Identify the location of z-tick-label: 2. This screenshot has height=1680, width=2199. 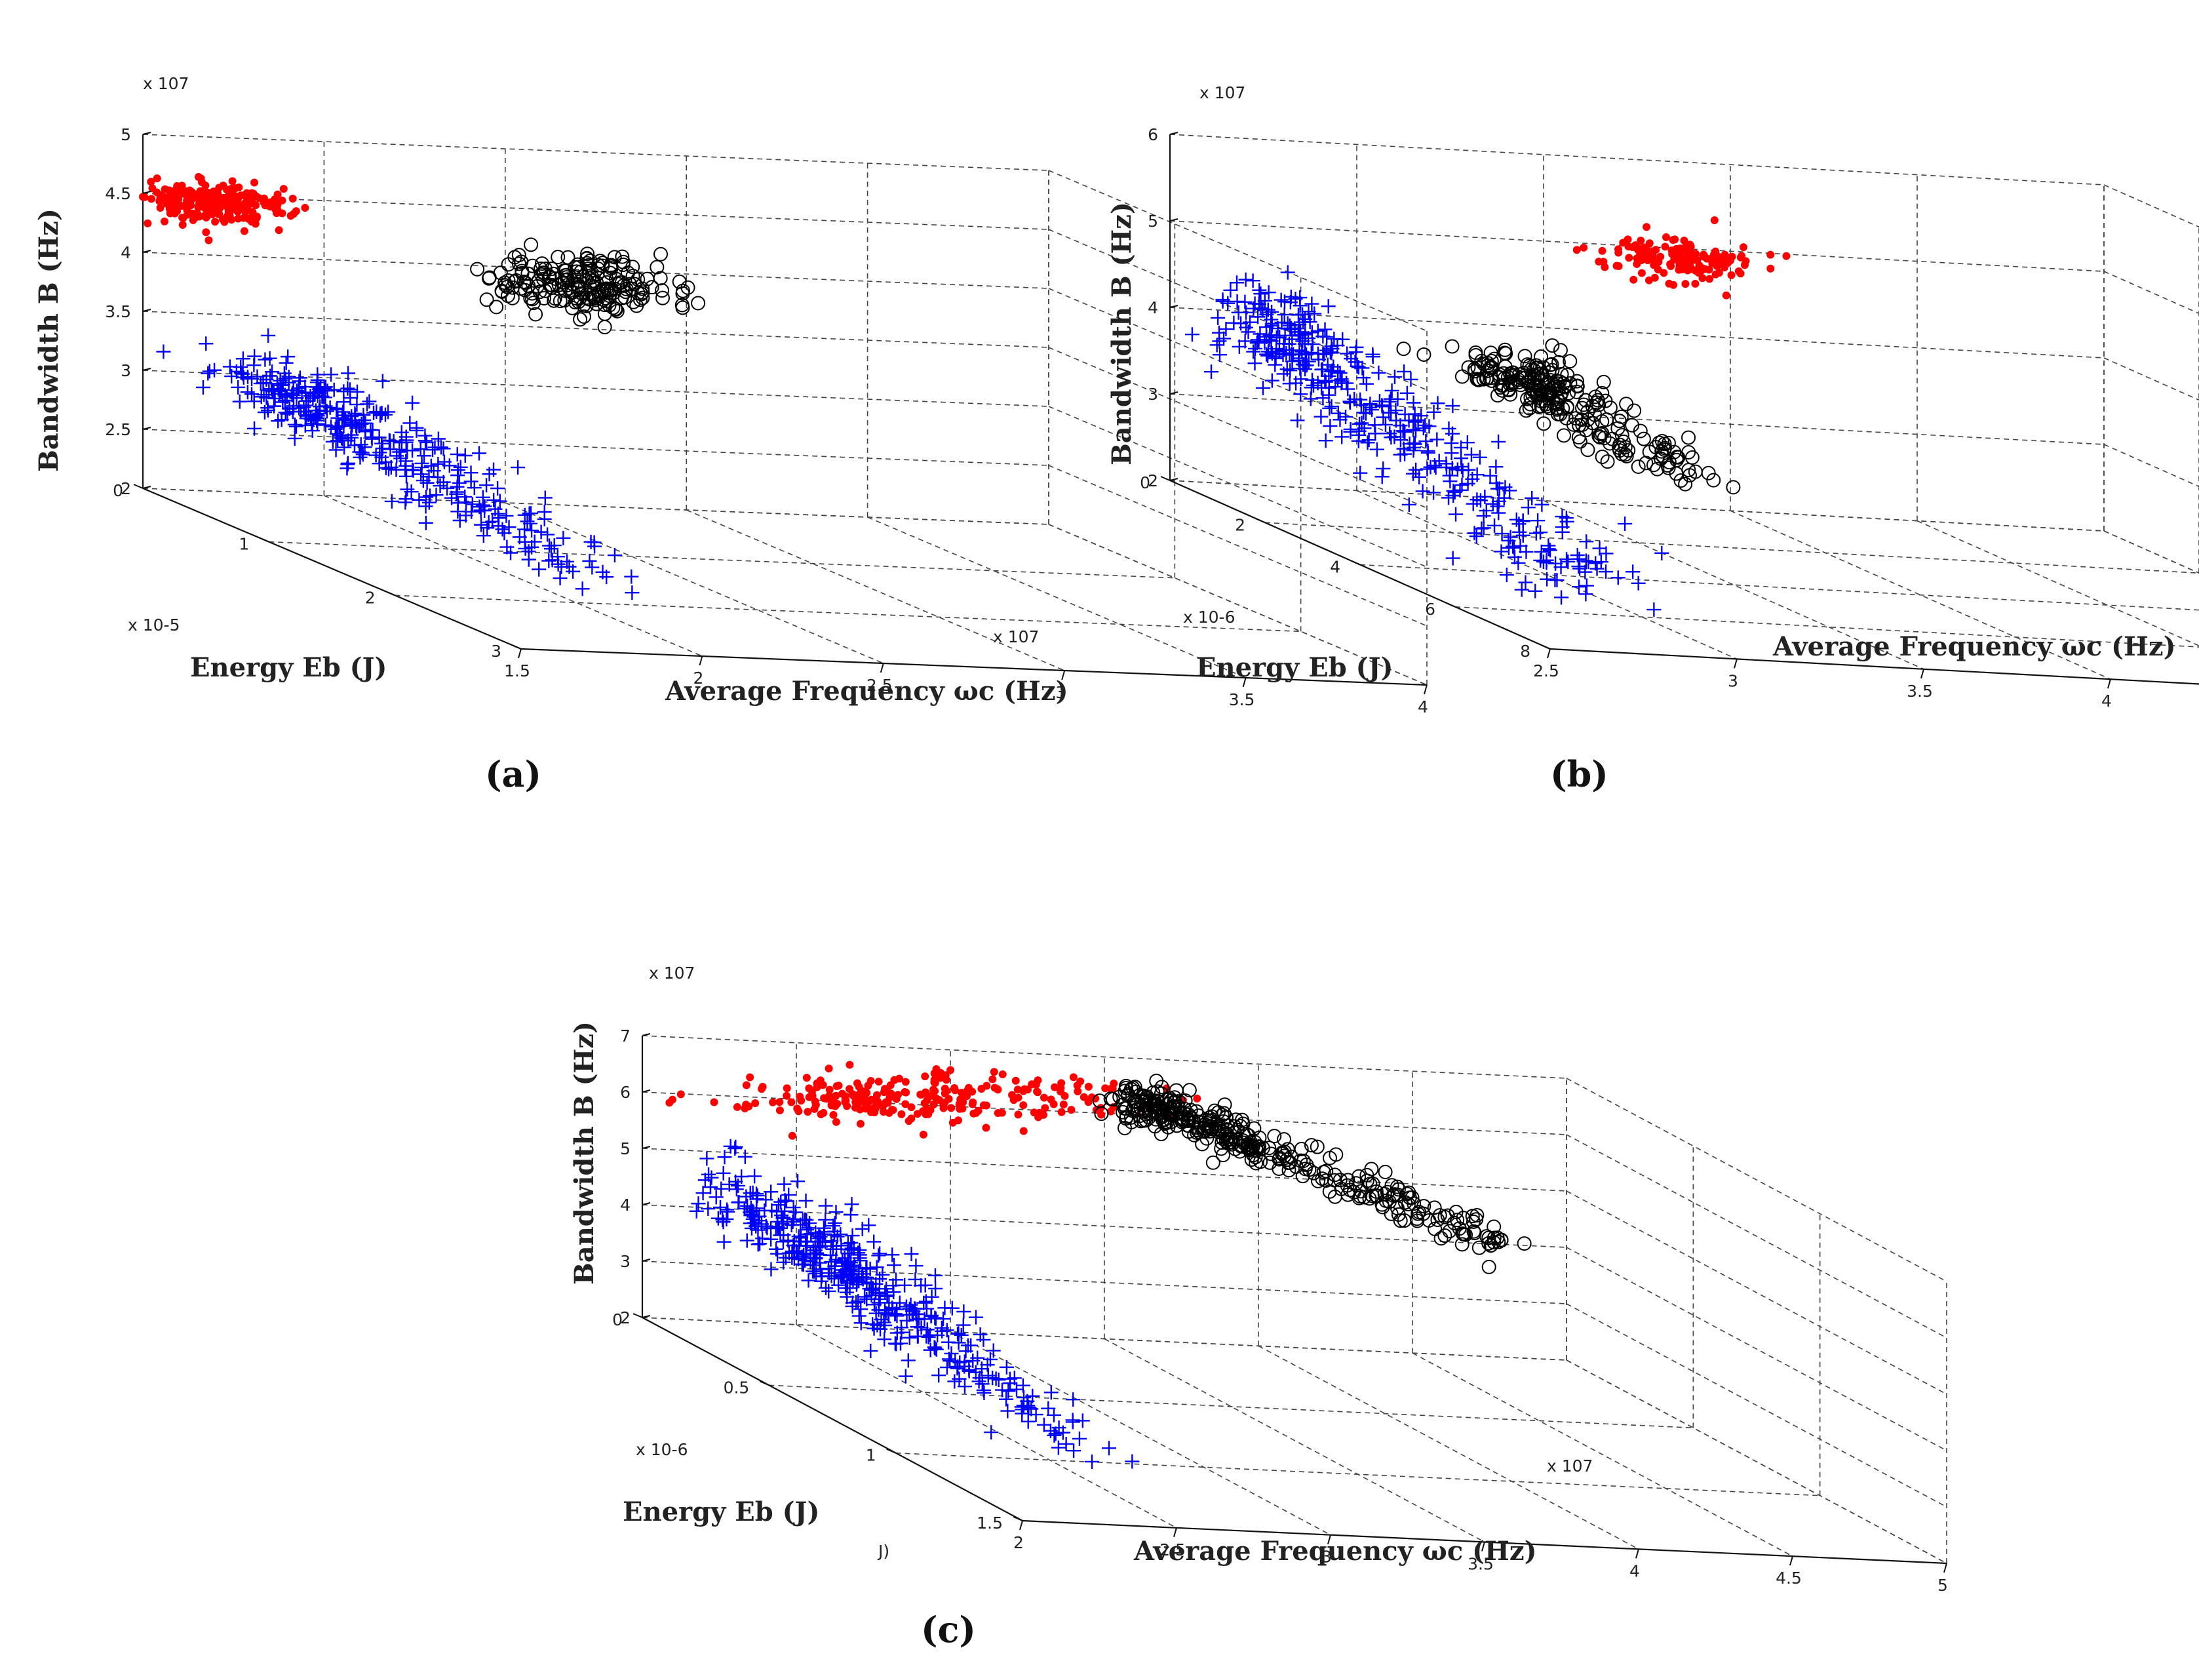
(1153, 480).